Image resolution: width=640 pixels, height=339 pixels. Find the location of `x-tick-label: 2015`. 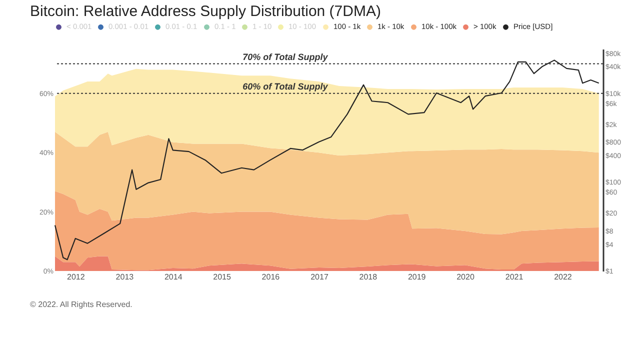

x-tick-label: 2015 is located at coordinates (222, 277).